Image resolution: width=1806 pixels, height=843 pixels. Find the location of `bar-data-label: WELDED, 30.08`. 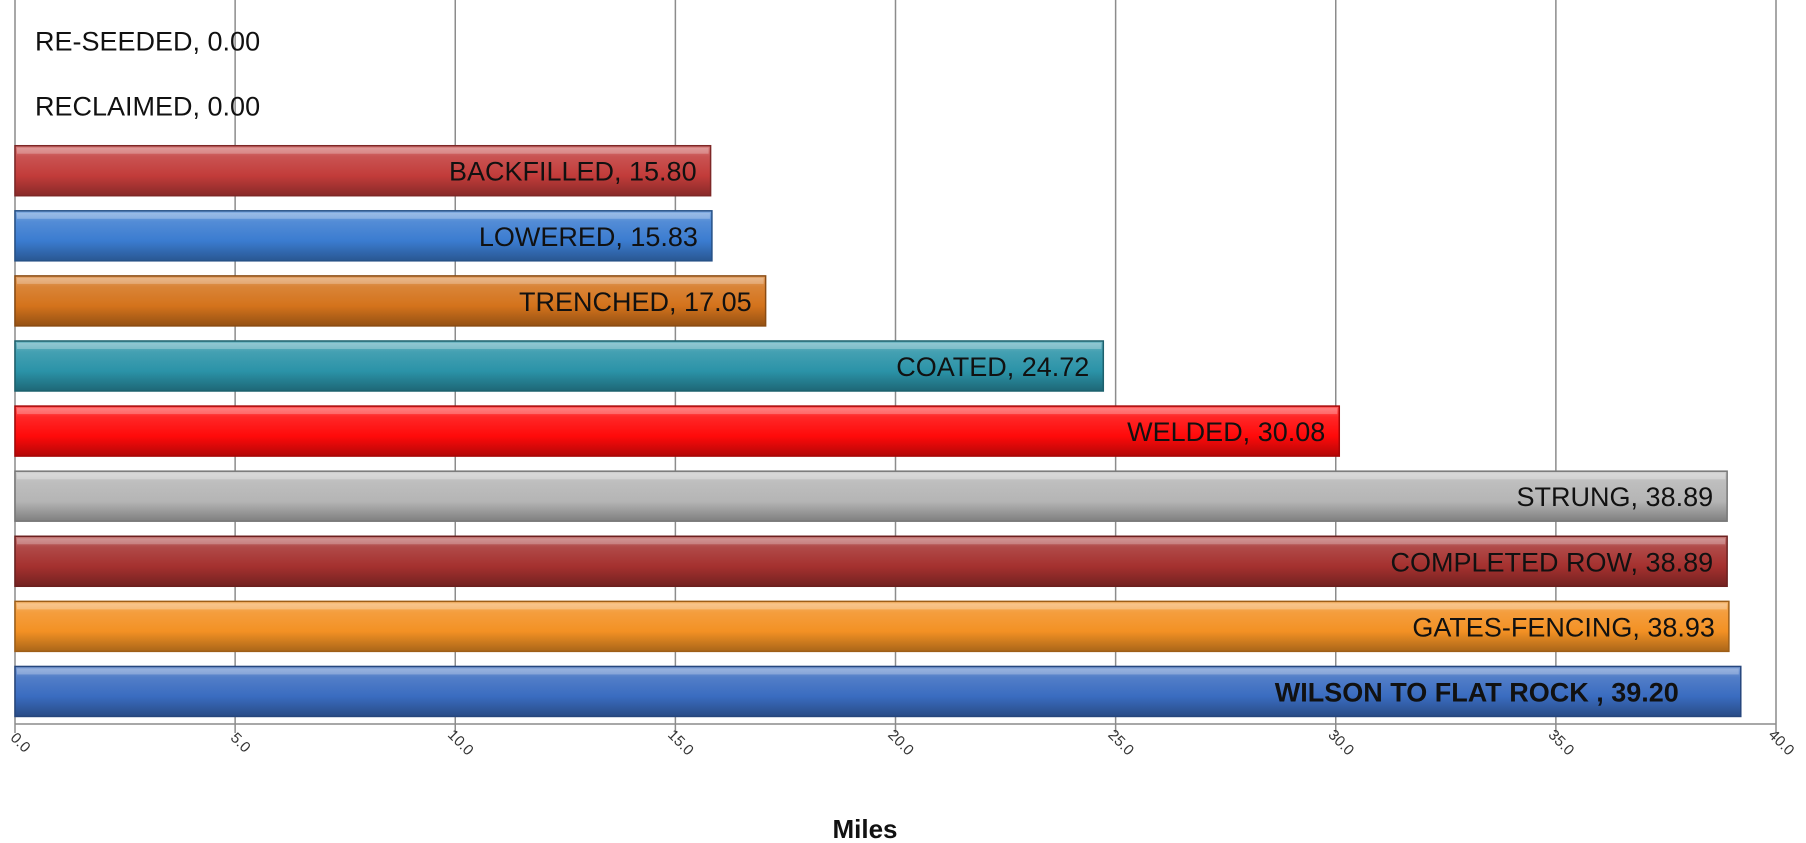

bar-data-label: WELDED, 30.08 is located at coordinates (1226, 432).